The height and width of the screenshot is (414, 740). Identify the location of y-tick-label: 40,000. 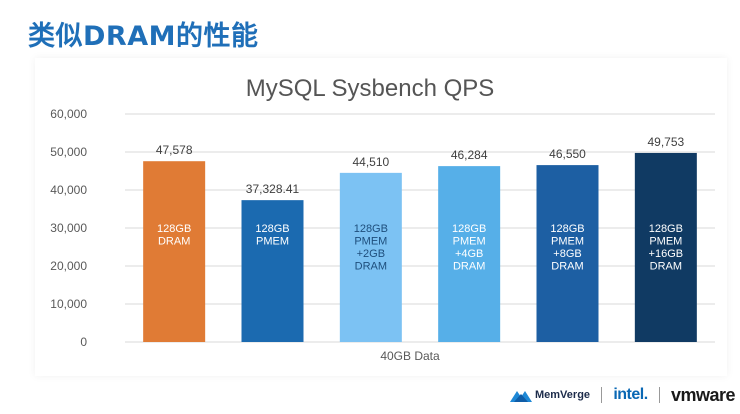
(68, 190).